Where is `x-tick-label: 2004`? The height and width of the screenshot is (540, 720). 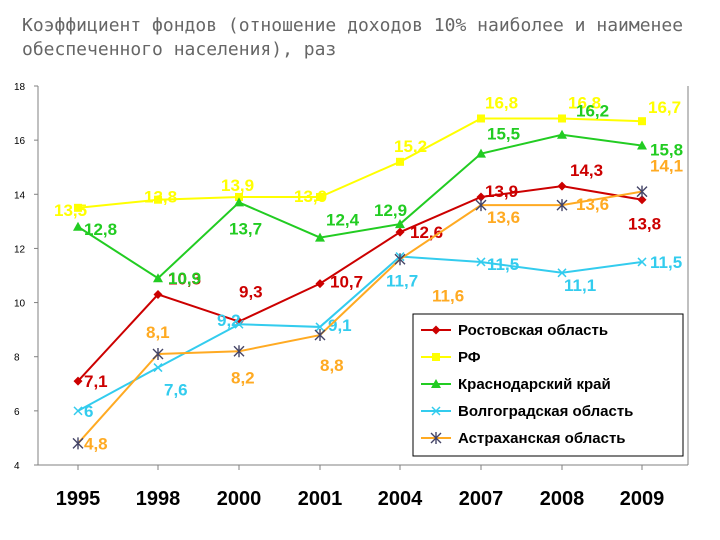
x-tick-label: 2004 is located at coordinates (400, 499).